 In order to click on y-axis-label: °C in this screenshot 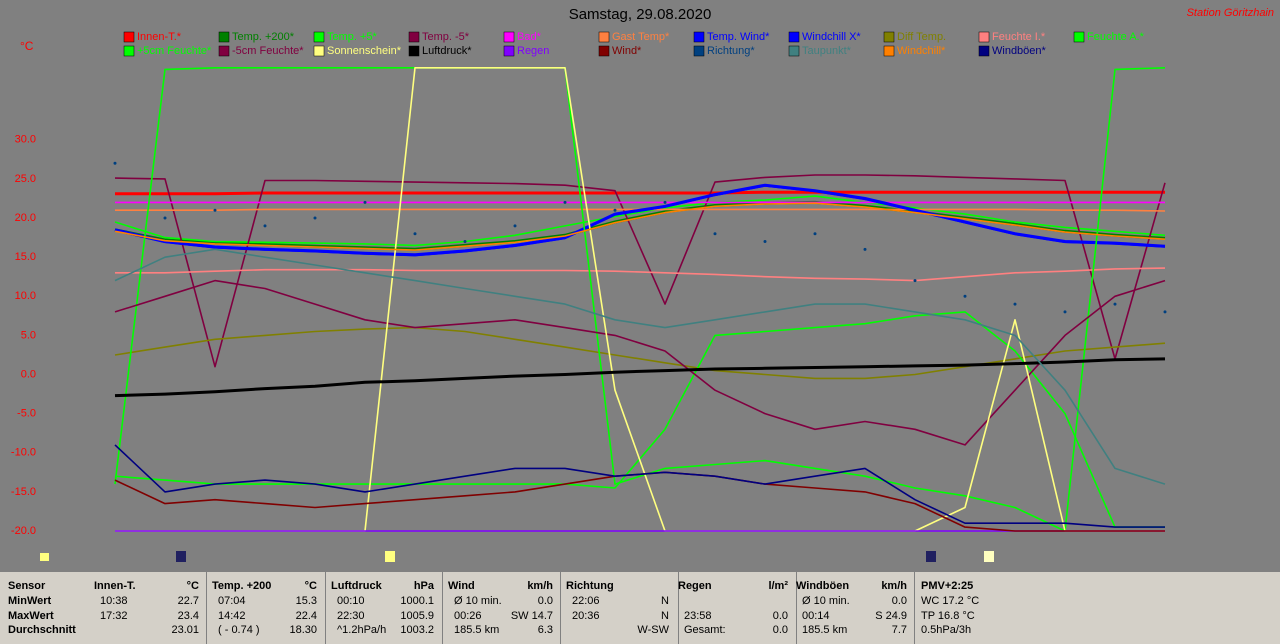, I will do `click(27, 46)`.